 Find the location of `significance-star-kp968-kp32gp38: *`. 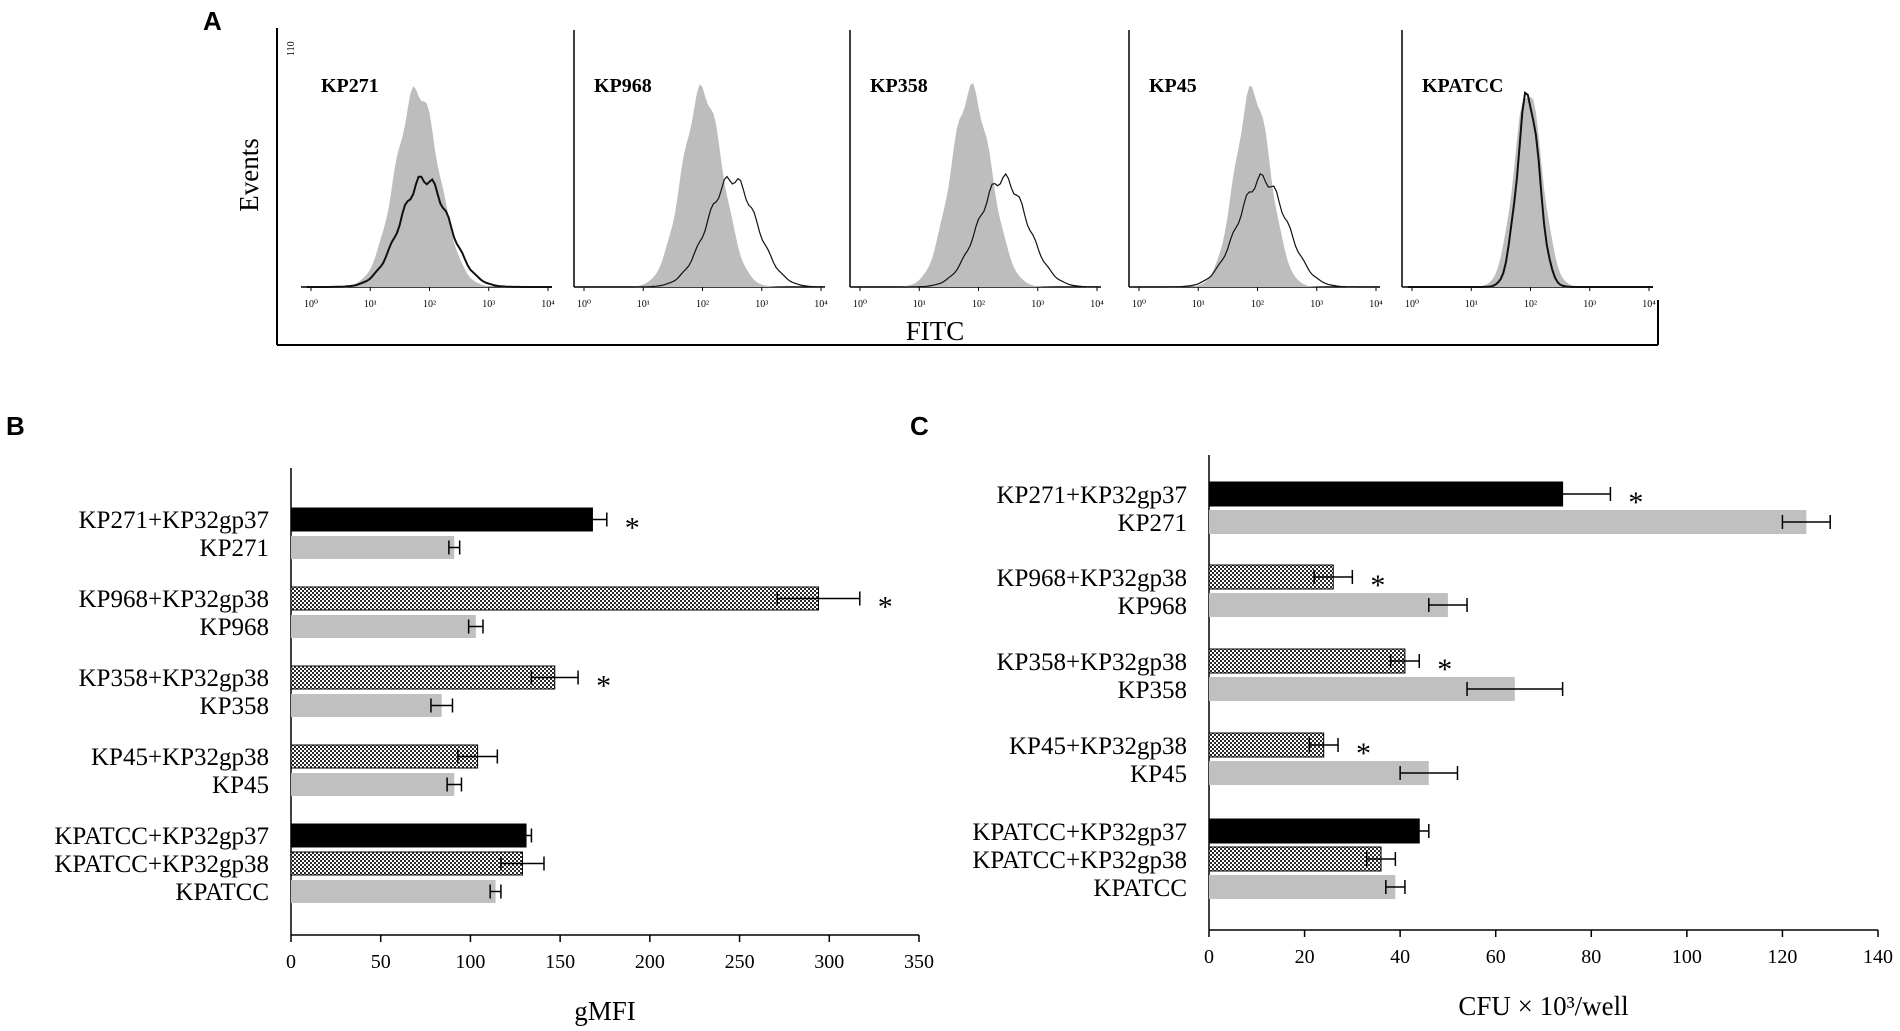

significance-star-kp968-kp32gp38: * is located at coordinates (885, 607).